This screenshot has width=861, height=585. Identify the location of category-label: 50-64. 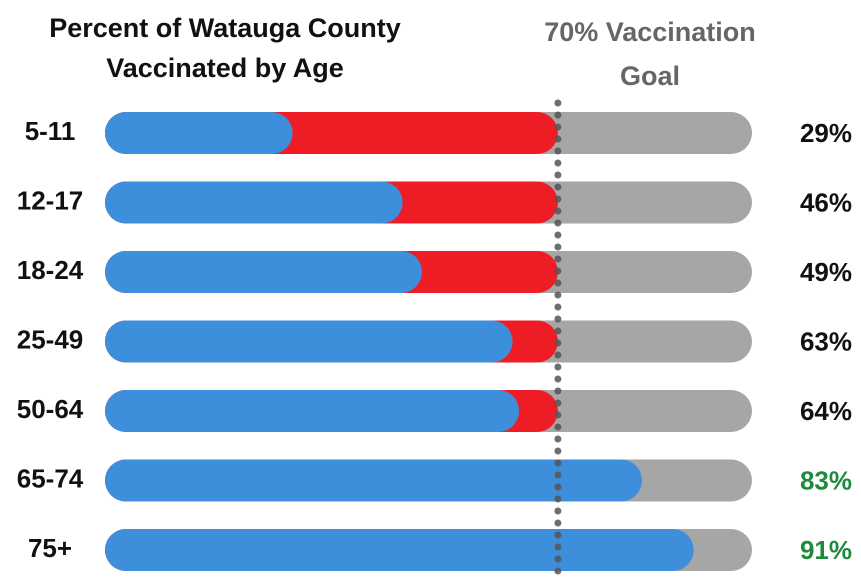
(50, 409).